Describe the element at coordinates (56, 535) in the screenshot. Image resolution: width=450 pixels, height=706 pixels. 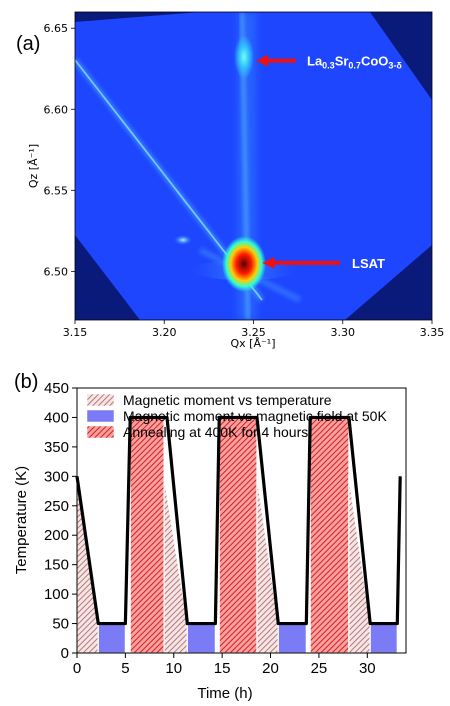
I see `temperature-y-tick-label: 200` at that location.